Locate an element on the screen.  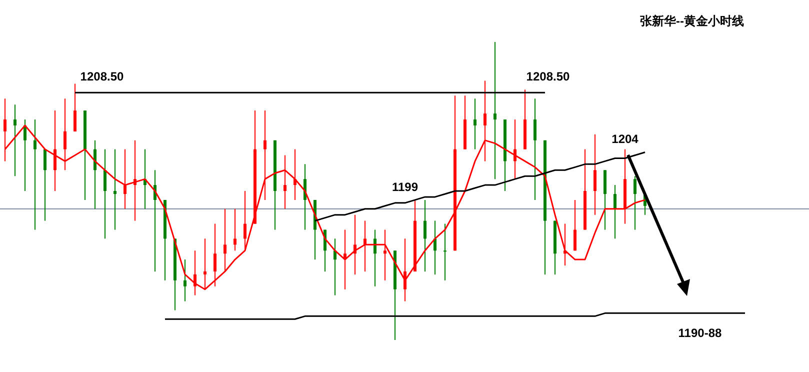
annotation: 1199 is located at coordinates (405, 187).